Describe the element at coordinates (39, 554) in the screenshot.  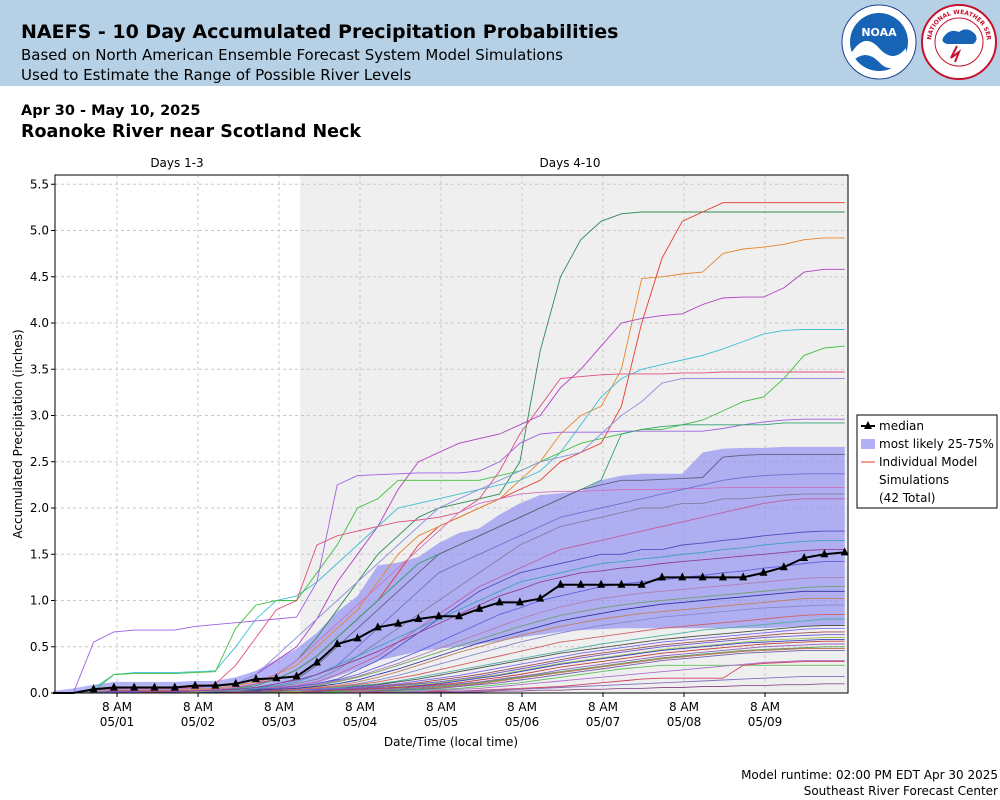
I see `y-tick-label: 1.5` at that location.